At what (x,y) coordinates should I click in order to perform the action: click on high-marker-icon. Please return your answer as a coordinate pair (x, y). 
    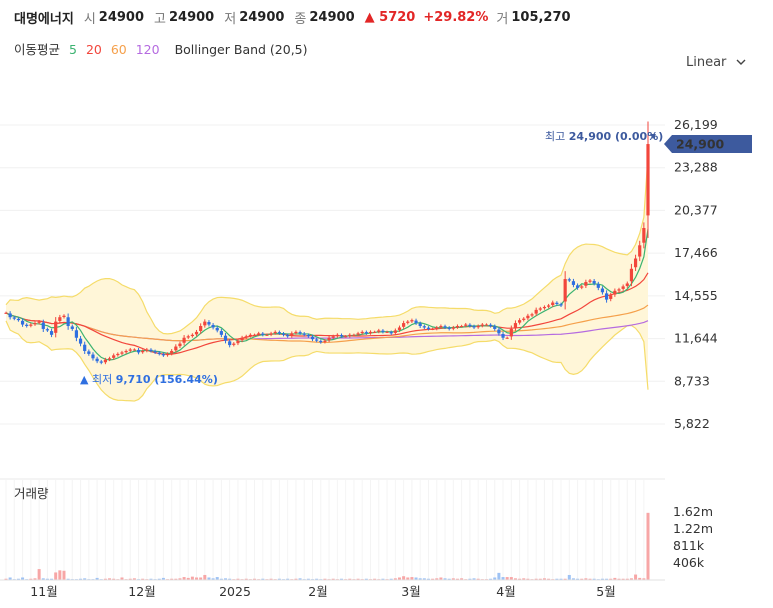
    Looking at the image, I should click on (653, 136).